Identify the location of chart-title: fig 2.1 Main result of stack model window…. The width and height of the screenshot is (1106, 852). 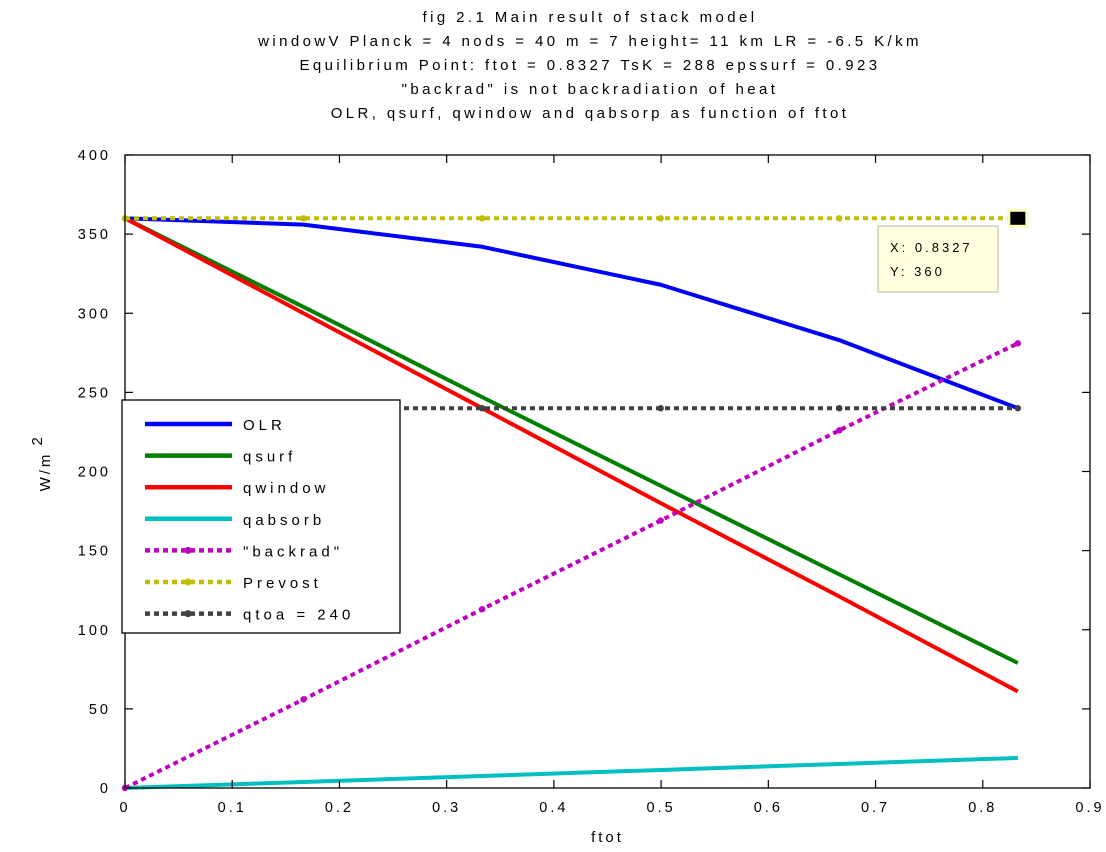
(589, 65).